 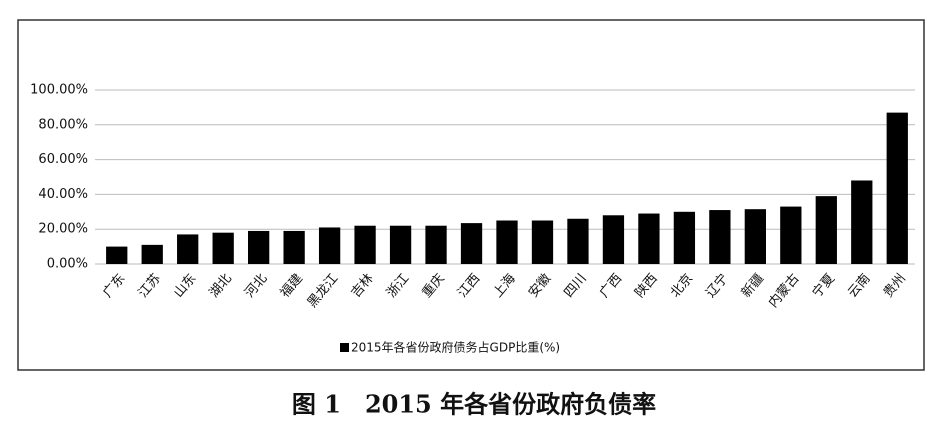 What do you see at coordinates (323, 291) in the screenshot?
I see `x-tick-label: 黑龙江` at bounding box center [323, 291].